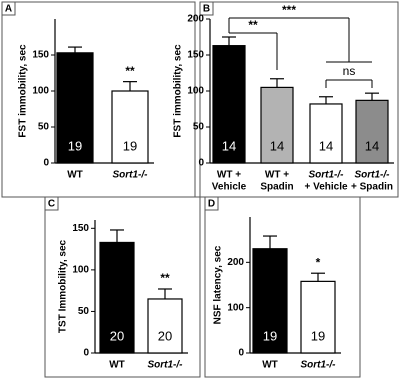  Describe the element at coordinates (253, 25) in the screenshot. I see `comparison-label: **` at that location.